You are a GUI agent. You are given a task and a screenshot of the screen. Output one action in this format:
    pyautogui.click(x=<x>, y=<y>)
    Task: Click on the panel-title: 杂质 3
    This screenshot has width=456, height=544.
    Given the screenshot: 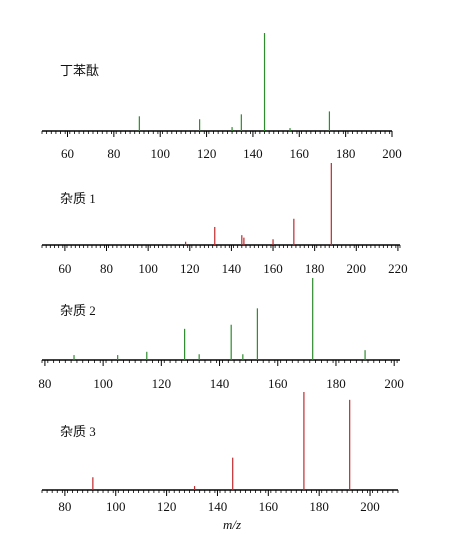 What is the action you would take?
    pyautogui.click(x=78, y=431)
    